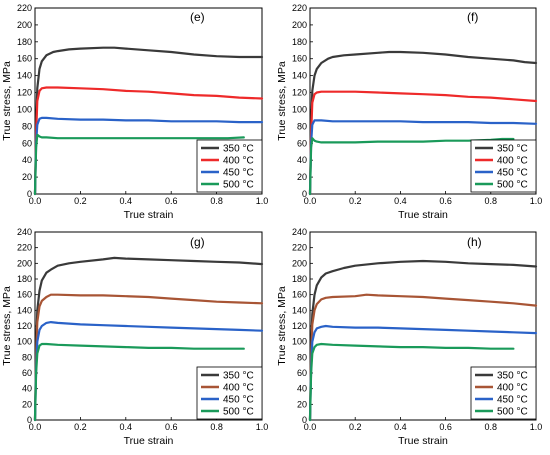  I want to click on y-tick-label: 40, so click(302, 160).